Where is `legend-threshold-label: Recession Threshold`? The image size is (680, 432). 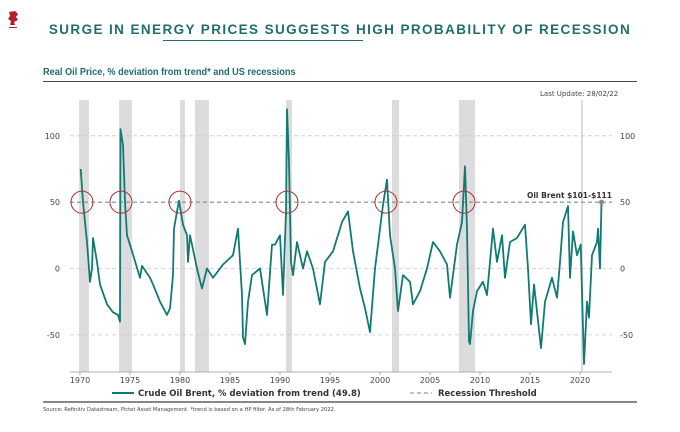
legend-threshold-label: Recession Threshold is located at coordinates (487, 394).